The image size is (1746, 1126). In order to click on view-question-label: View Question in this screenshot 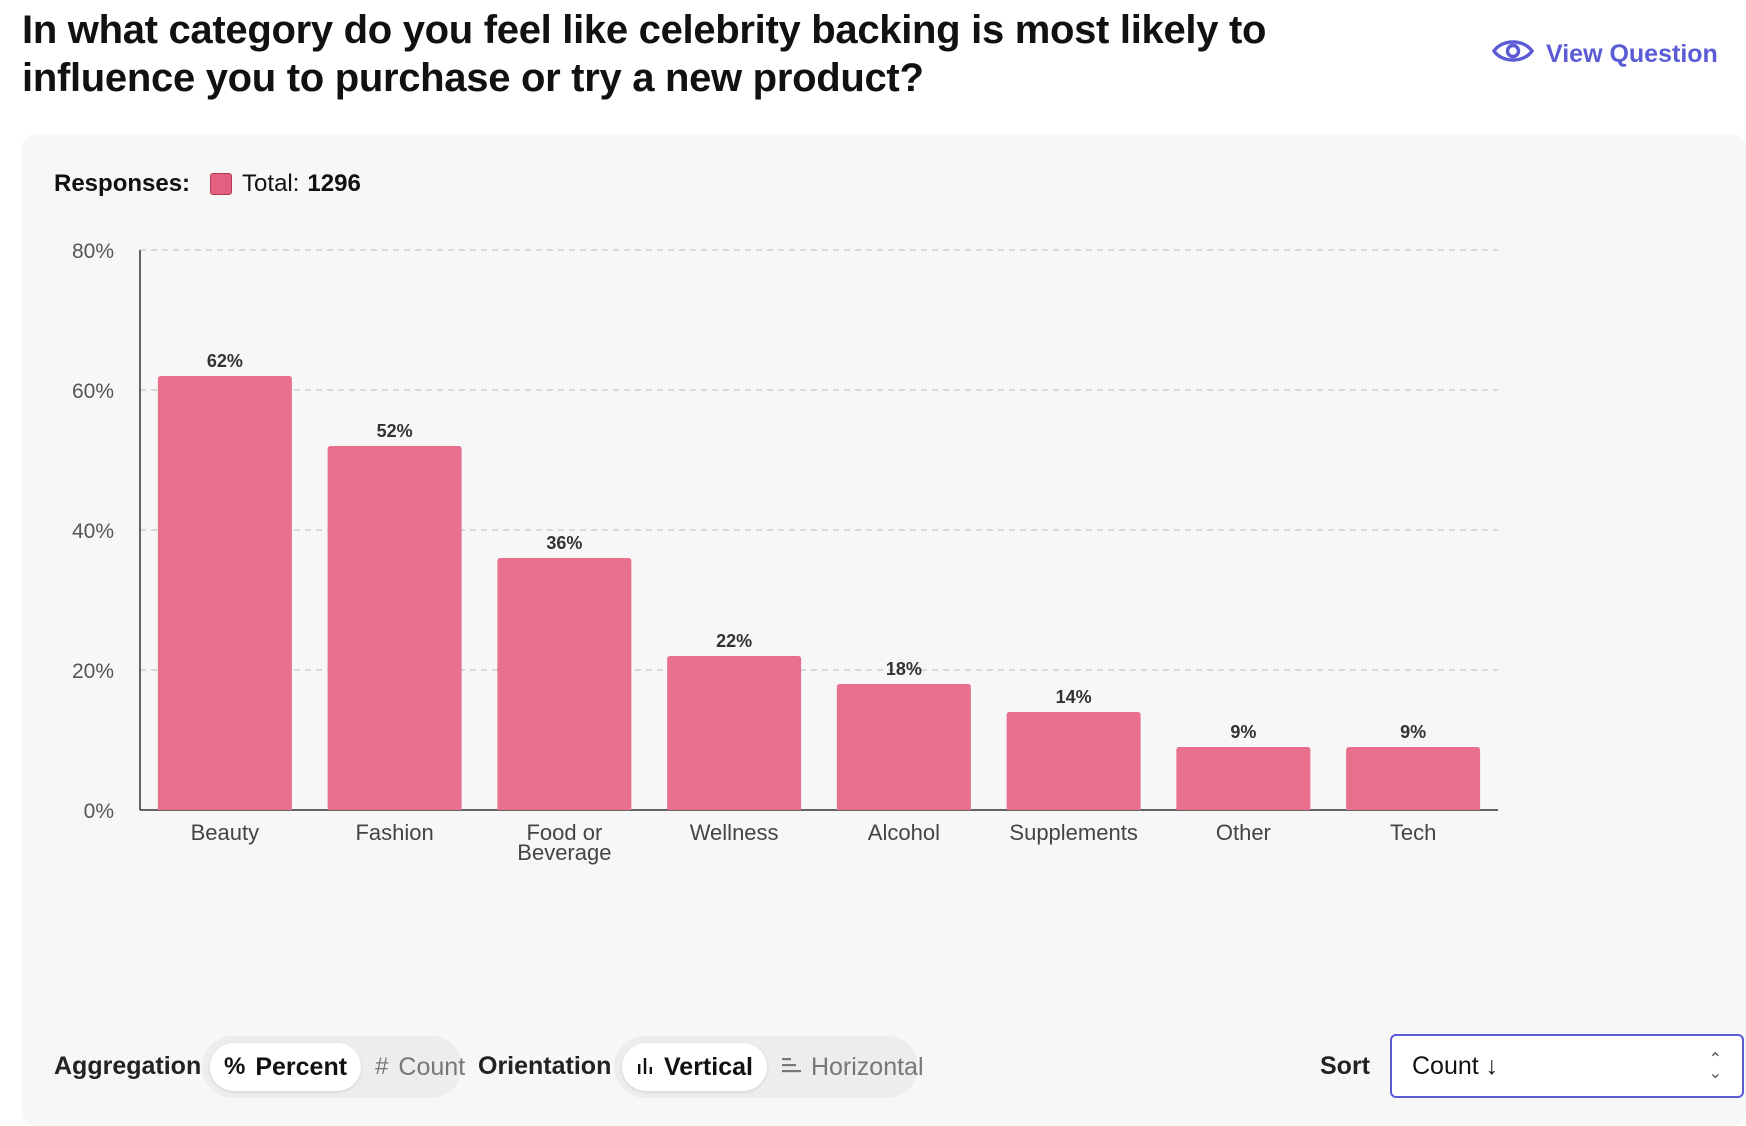, I will do `click(1632, 54)`.